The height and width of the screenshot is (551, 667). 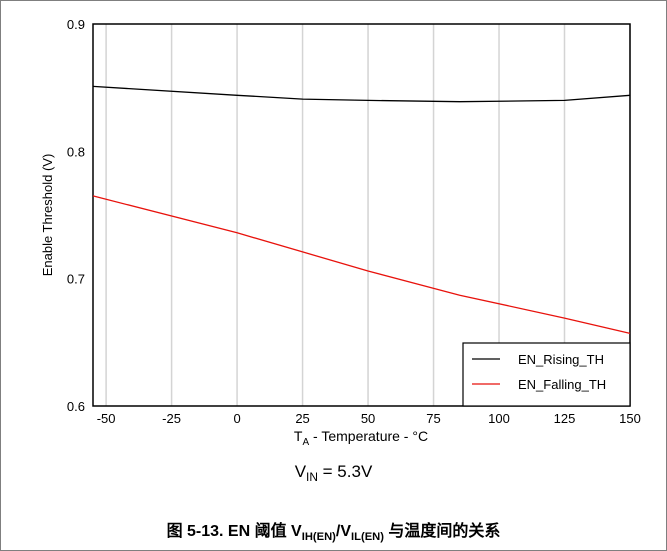 What do you see at coordinates (106, 418) in the screenshot?
I see `x-tick-label: -50` at bounding box center [106, 418].